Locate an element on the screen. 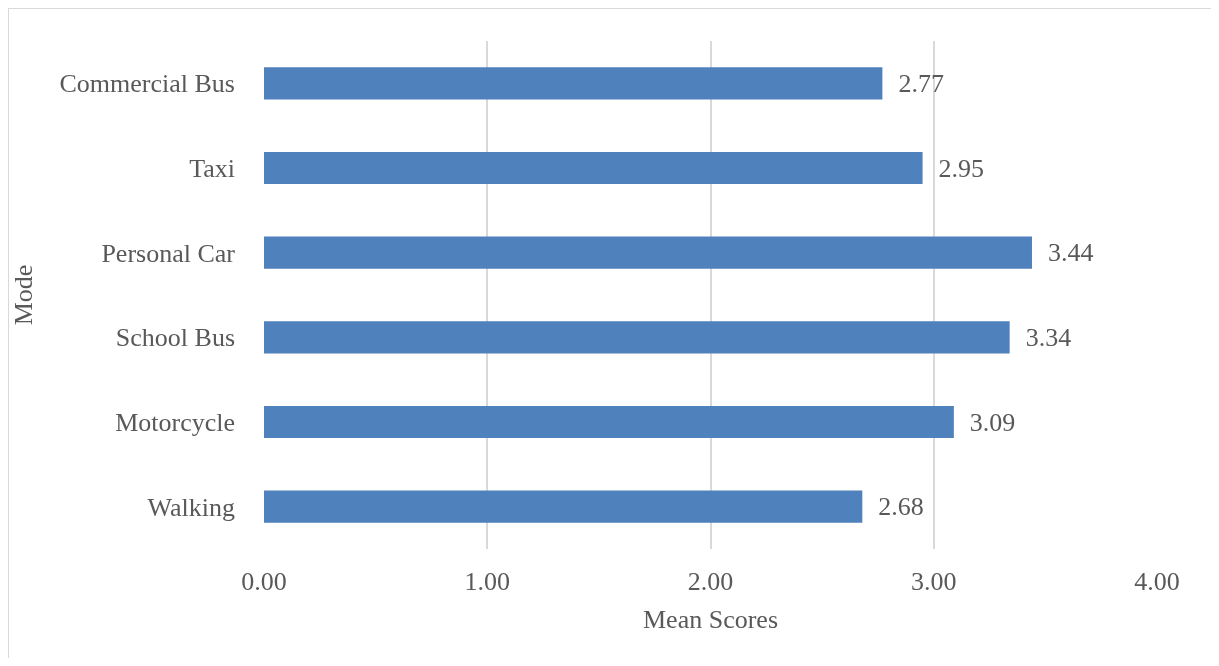  x-tick-label: 0.00 is located at coordinates (264, 581).